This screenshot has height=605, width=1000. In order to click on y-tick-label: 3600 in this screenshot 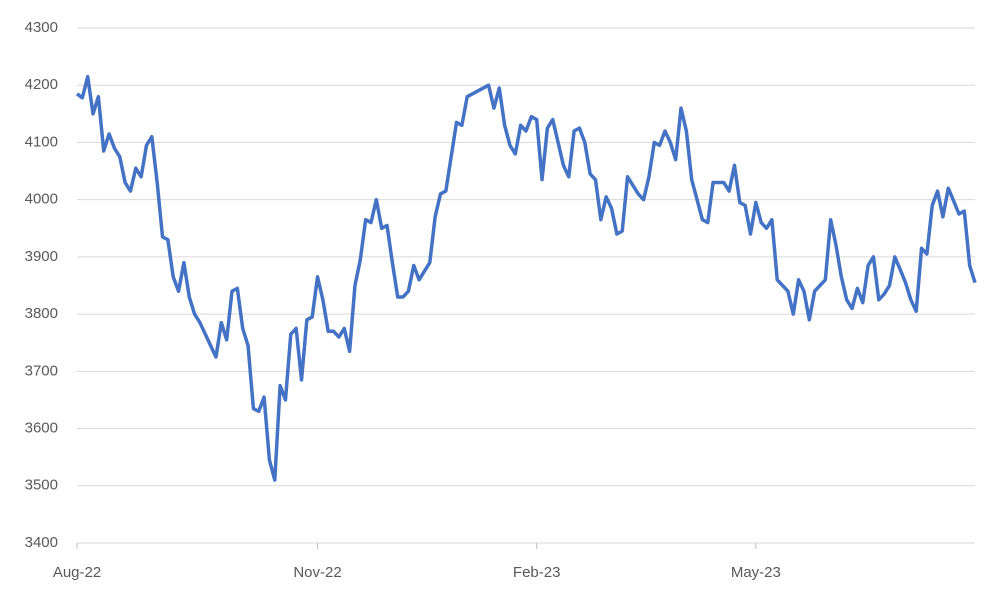, I will do `click(41, 428)`.